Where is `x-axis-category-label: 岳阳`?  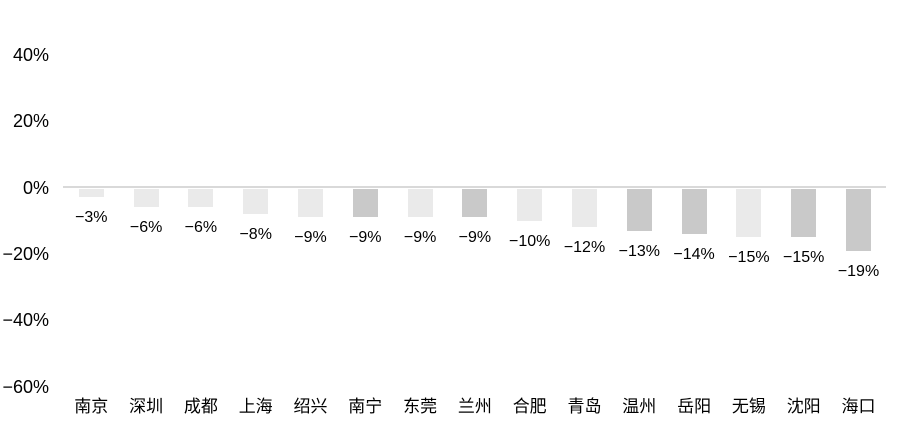 x-axis-category-label: 岳阳 is located at coordinates (694, 406).